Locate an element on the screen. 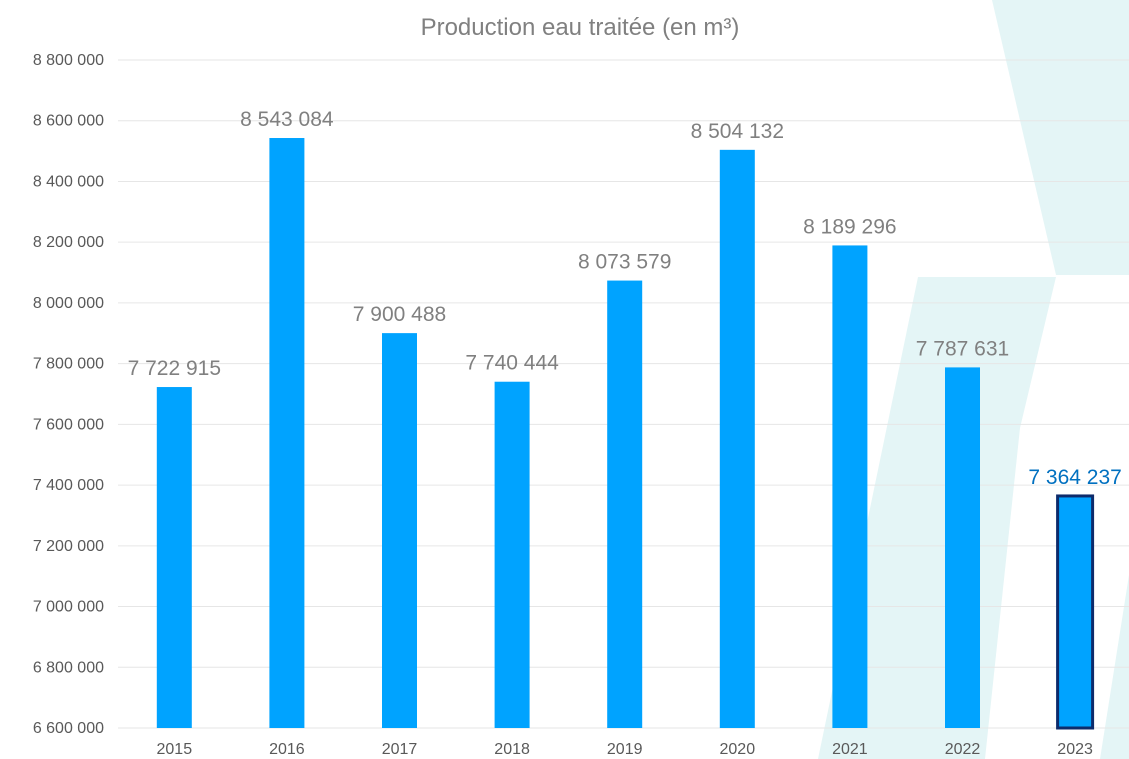 The height and width of the screenshot is (759, 1129). x-axis-ticks: 2015 2016 2017 2018 2019 2020 2021 2022 2023 is located at coordinates (625, 749).